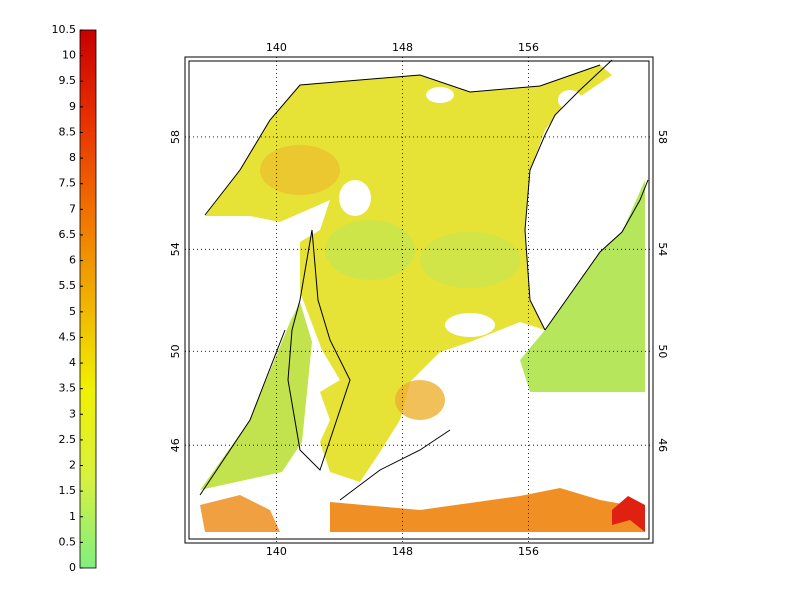  Describe the element at coordinates (68, 80) in the screenshot. I see `colorbar-tick-label: 9.5` at that location.